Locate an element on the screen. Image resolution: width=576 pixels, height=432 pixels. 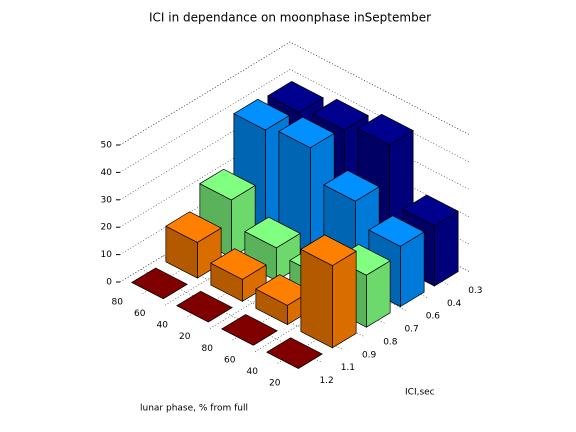
y-tick-label: 1.1 is located at coordinates (348, 368).